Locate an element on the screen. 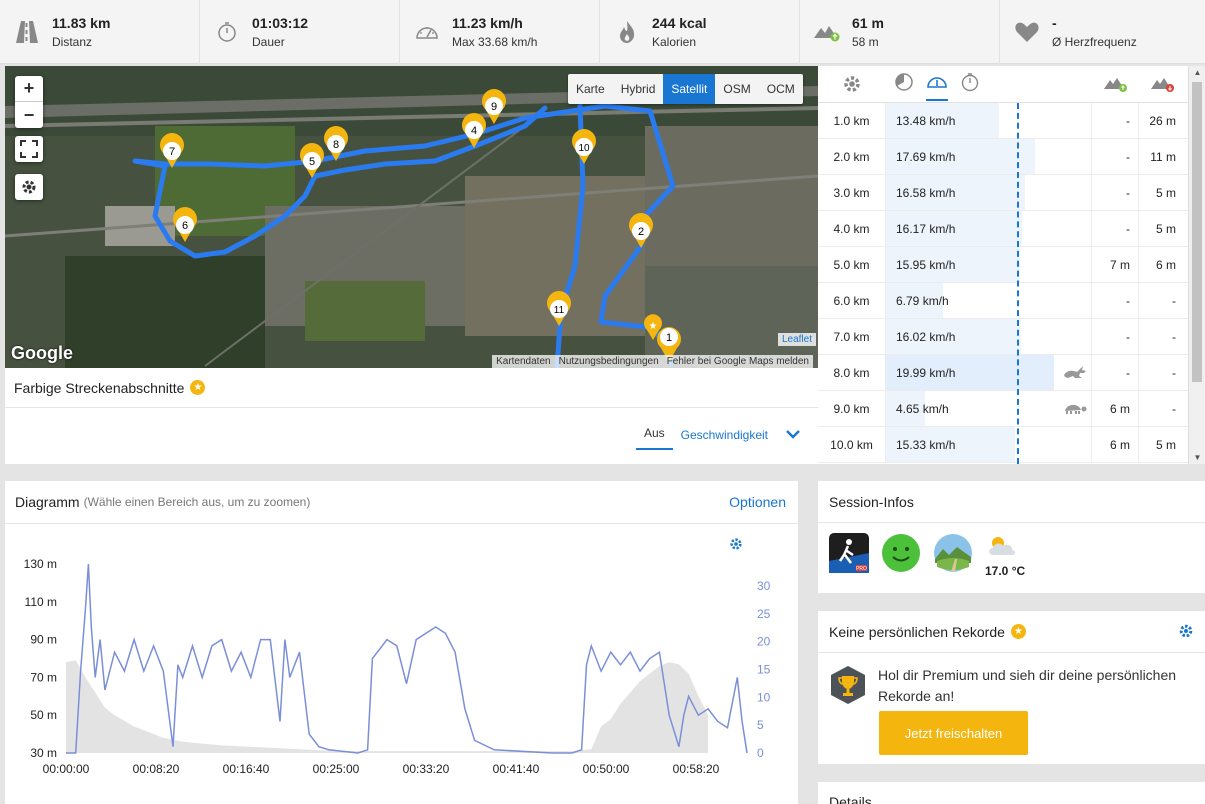  marker-7: 7 is located at coordinates (172, 150).